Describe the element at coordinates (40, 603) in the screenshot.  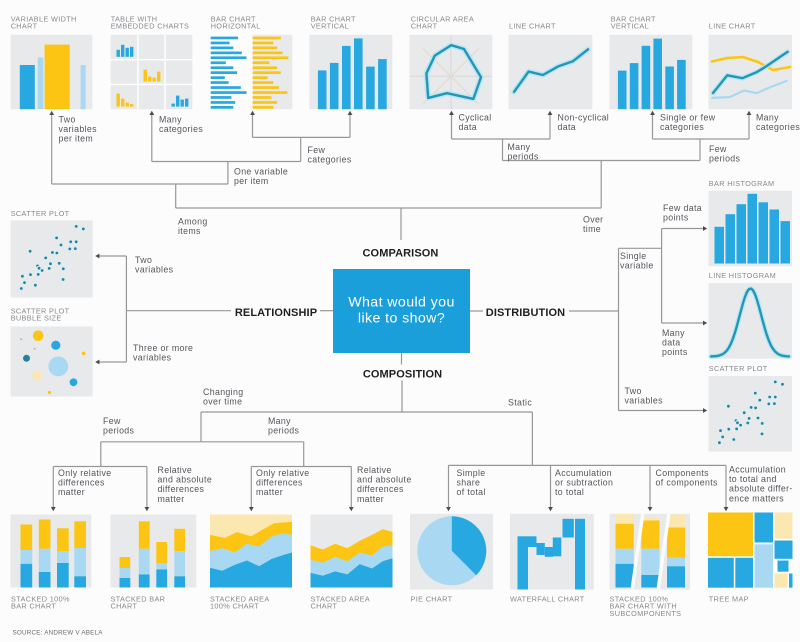
I see `svg-text:STACKED 100%BAR CHART: STACKED 100% BAR CHART` at that location.